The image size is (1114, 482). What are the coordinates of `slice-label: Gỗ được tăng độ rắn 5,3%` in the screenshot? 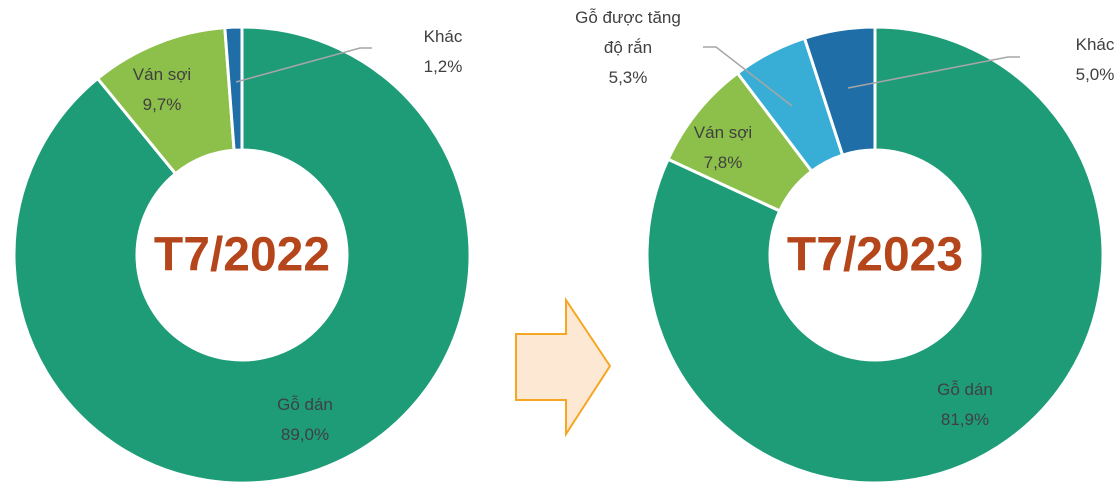 It's located at (628, 48).